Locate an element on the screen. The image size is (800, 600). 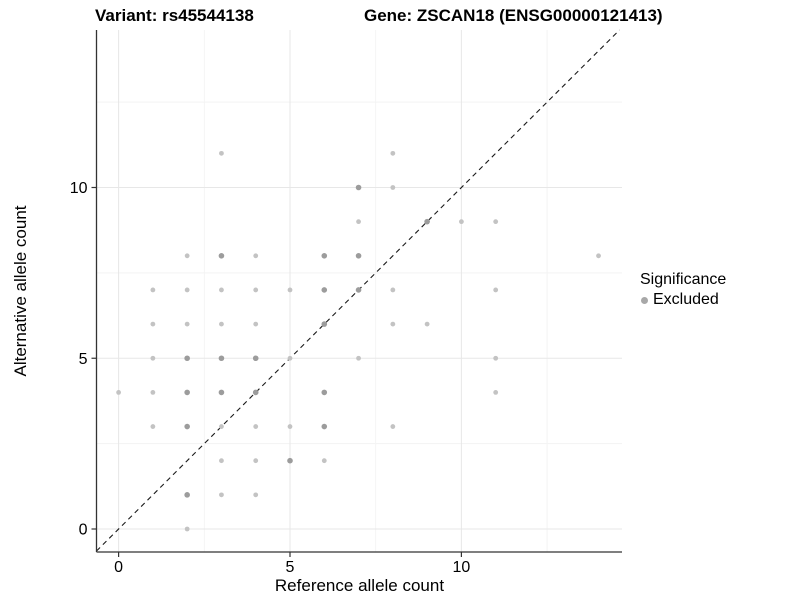
y-tick-label: 5 is located at coordinates (83, 359).